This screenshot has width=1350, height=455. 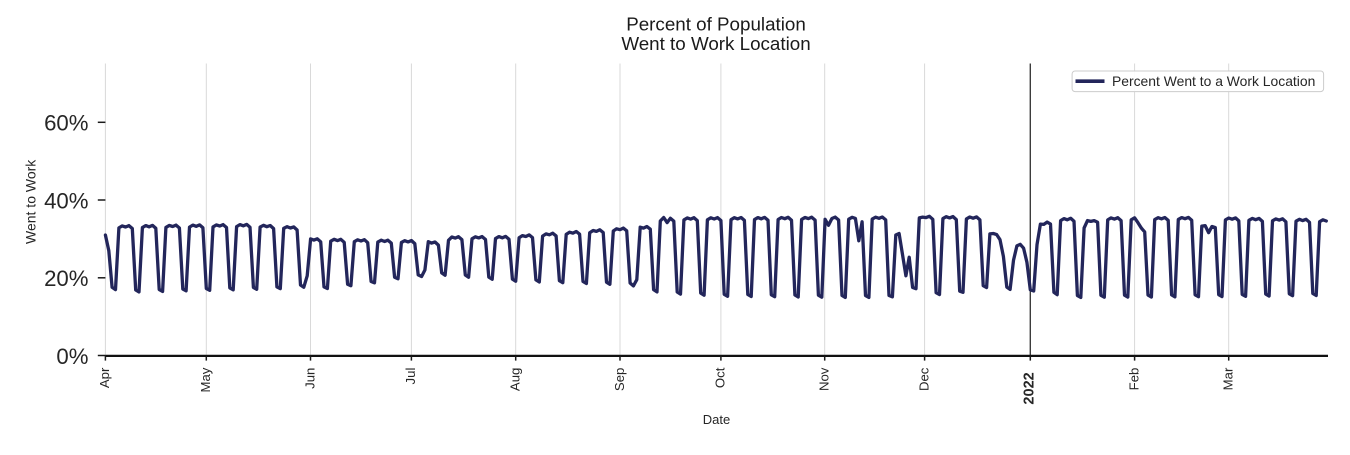 What do you see at coordinates (716, 419) in the screenshot?
I see `svg-text: Date` at bounding box center [716, 419].